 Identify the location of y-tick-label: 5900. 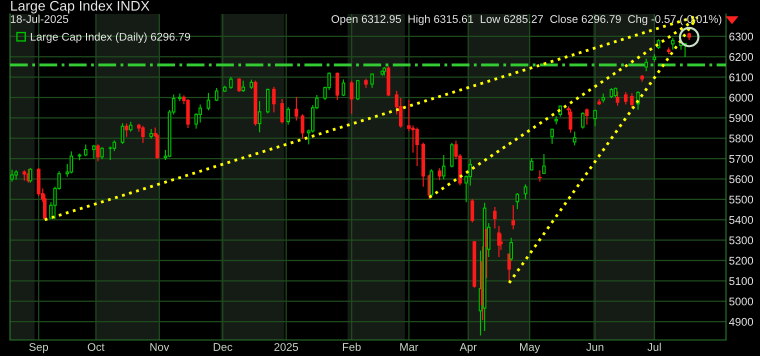
(741, 118).